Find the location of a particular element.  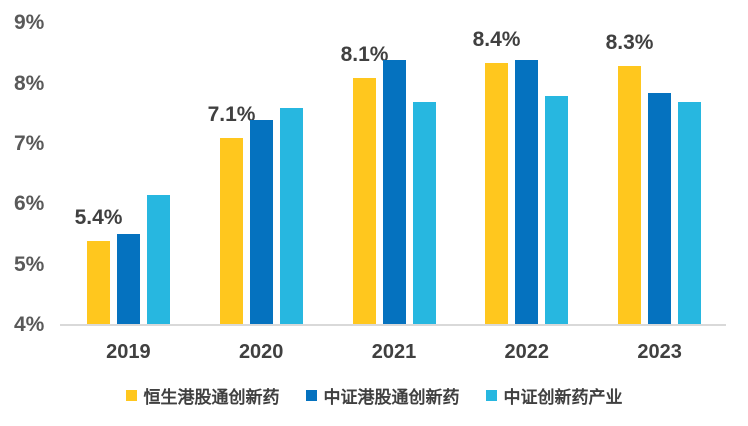

y-tick-label-9pct: 9% is located at coordinates (29, 23).